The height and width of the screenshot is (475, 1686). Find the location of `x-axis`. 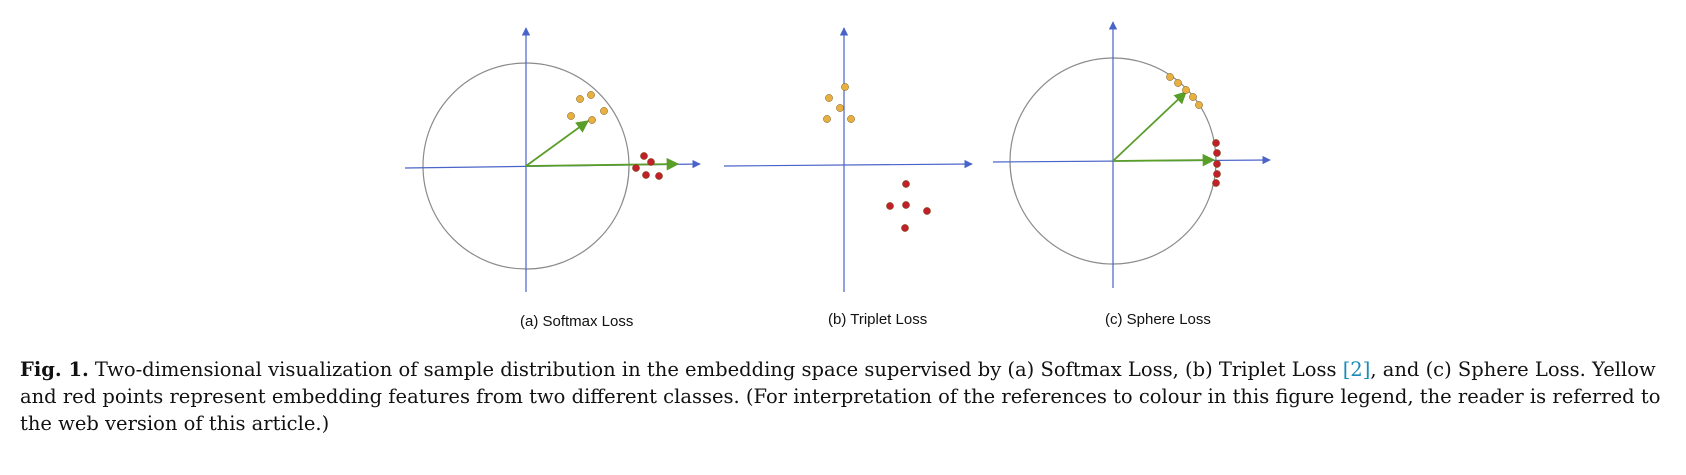

x-axis is located at coordinates (848, 164).